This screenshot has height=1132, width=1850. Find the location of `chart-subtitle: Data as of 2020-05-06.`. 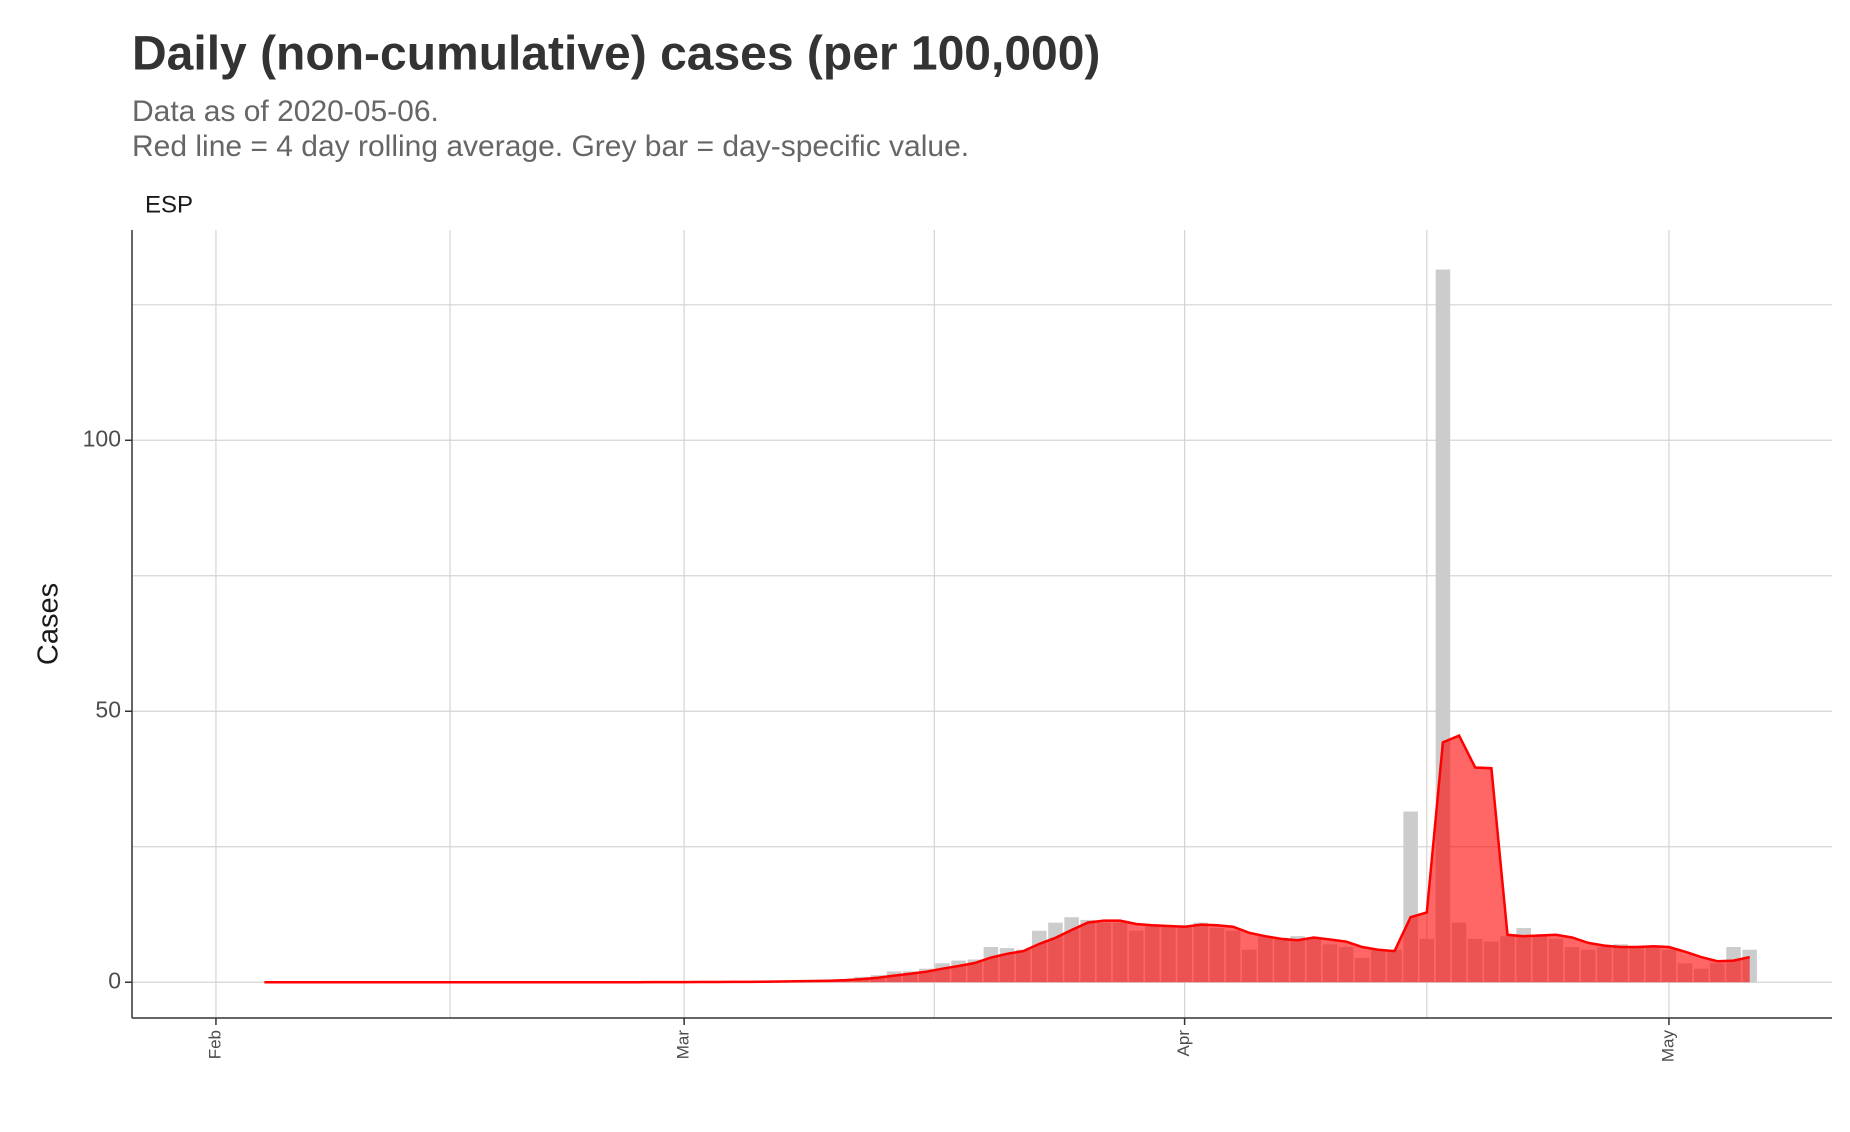

chart-subtitle: Data as of 2020-05-06. is located at coordinates (285, 111).